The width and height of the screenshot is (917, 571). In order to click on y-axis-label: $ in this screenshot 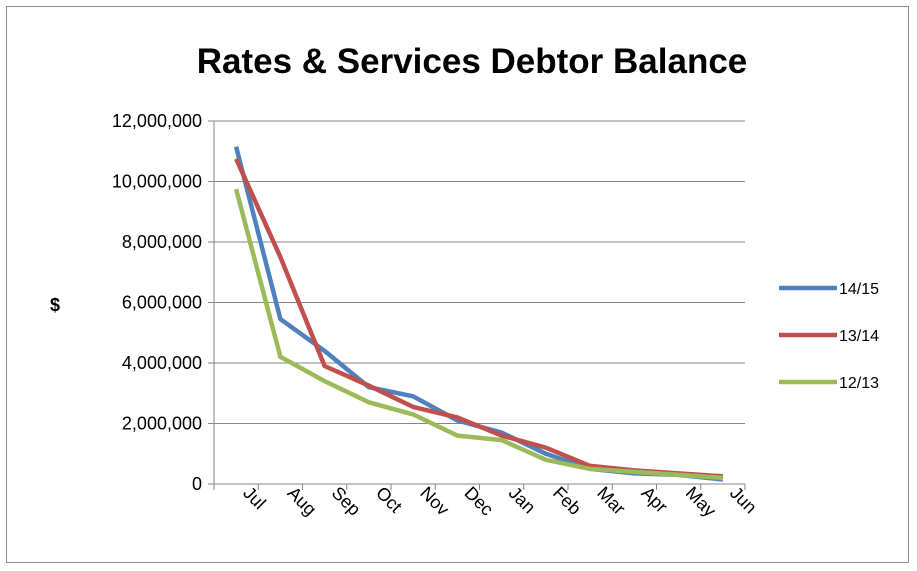, I will do `click(55, 305)`.